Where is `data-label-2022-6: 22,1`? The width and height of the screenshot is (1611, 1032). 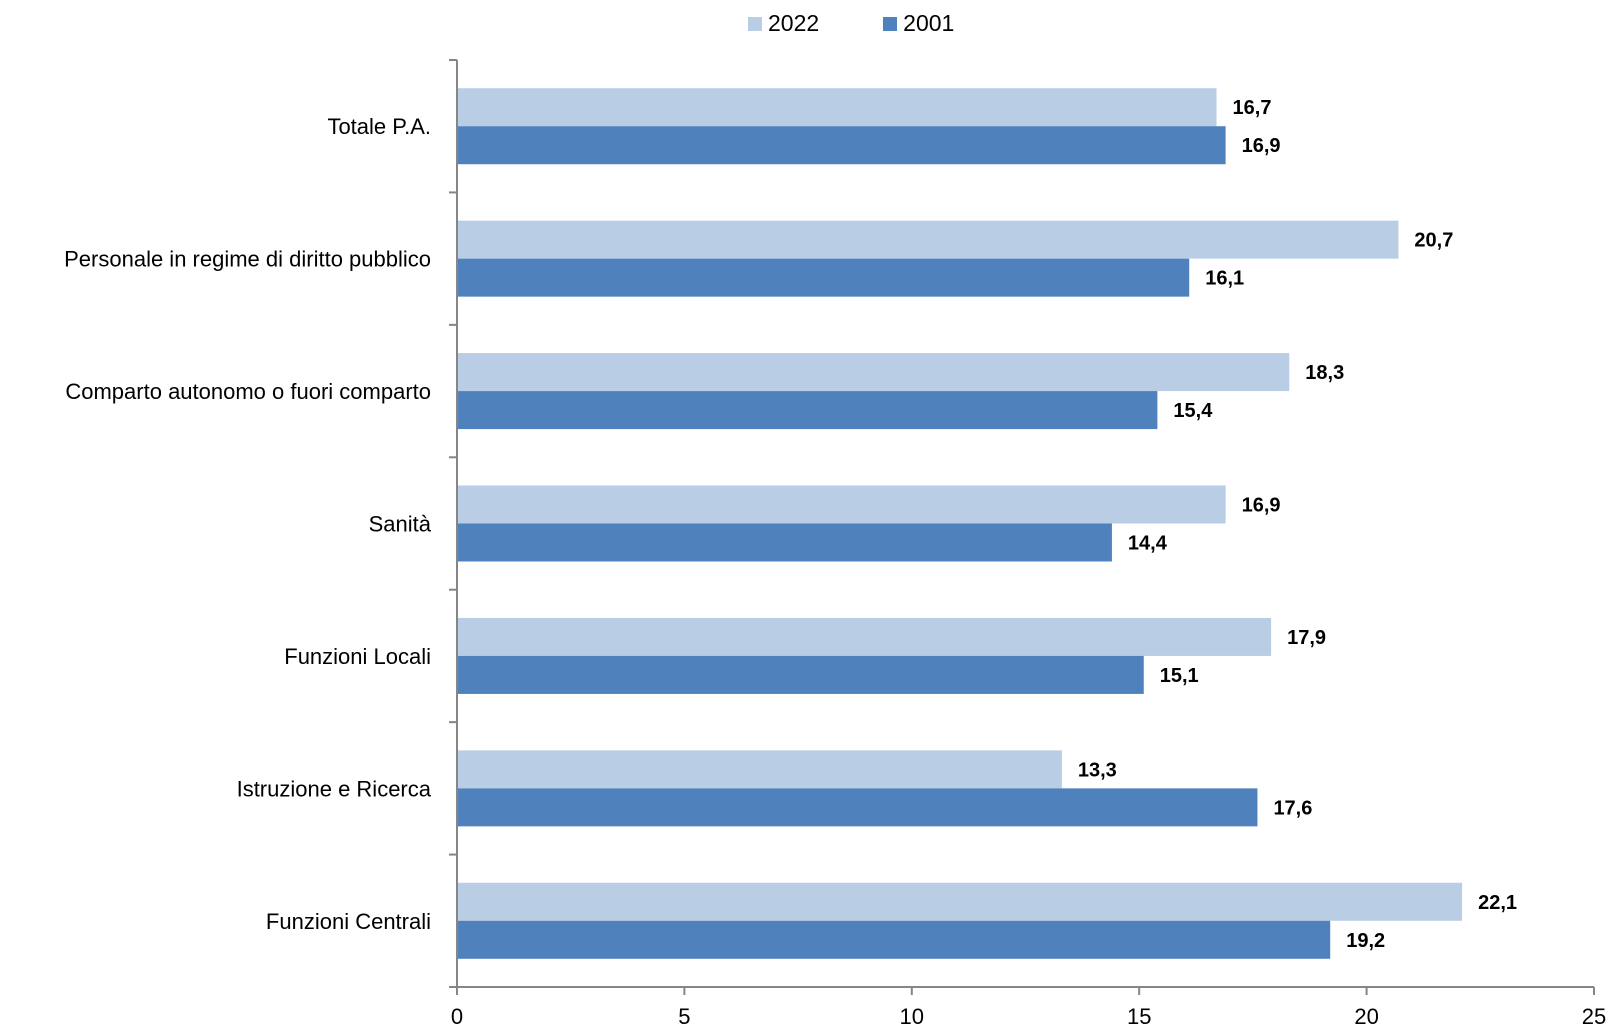
data-label-2022-6: 22,1 is located at coordinates (1497, 903).